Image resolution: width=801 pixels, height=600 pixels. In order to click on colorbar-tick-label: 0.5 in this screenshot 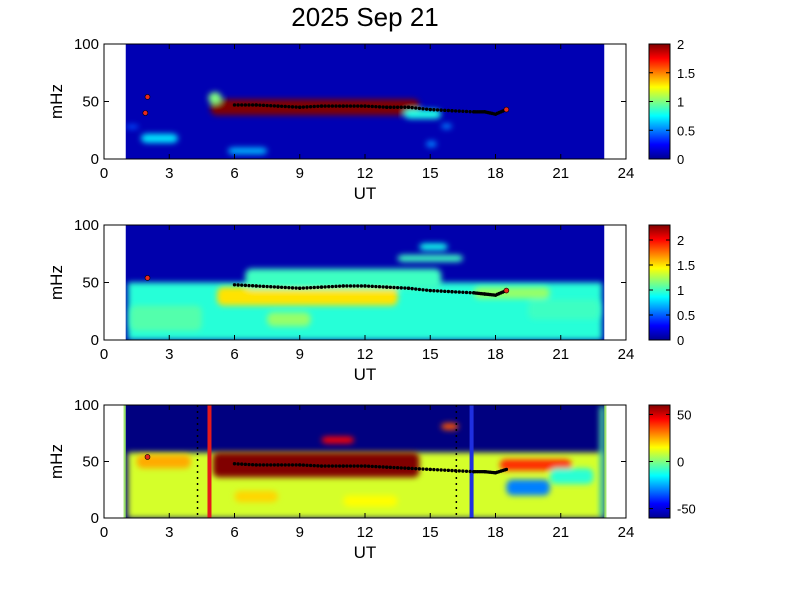, I will do `click(686, 315)`.